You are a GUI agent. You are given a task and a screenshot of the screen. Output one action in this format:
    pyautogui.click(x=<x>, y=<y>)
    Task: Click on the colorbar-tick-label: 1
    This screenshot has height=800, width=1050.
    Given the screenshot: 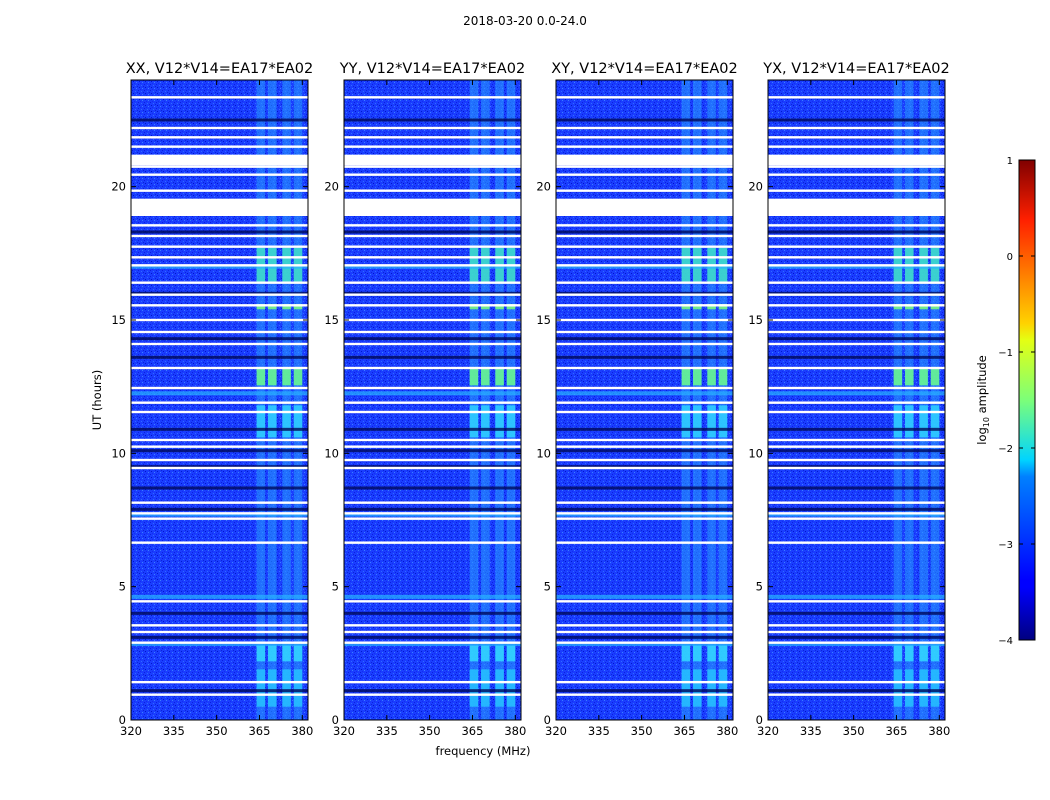 What is the action you would take?
    pyautogui.click(x=1010, y=161)
    